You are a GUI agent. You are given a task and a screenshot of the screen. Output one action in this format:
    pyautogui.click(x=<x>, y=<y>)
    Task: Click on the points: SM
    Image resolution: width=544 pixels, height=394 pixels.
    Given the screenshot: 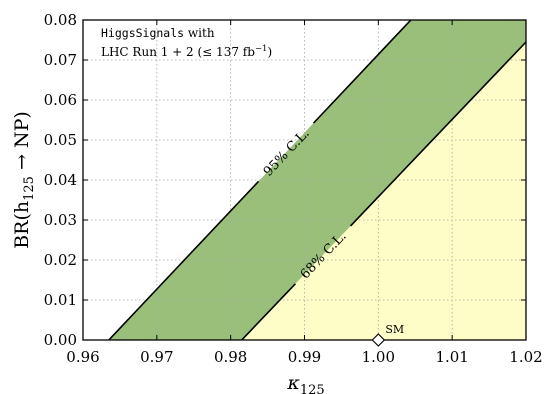 What is the action you would take?
    pyautogui.click(x=387, y=335)
    